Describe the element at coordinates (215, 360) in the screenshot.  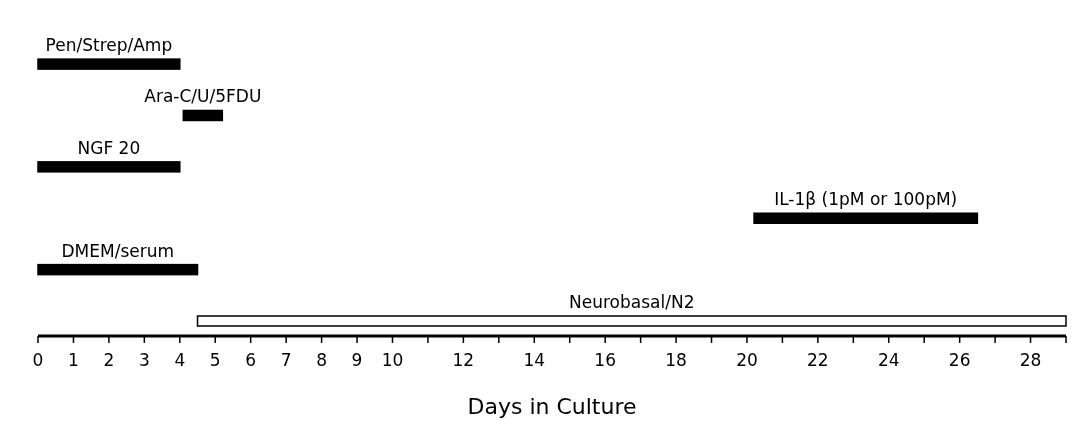
I see `x-tick-label: 5` at that location.